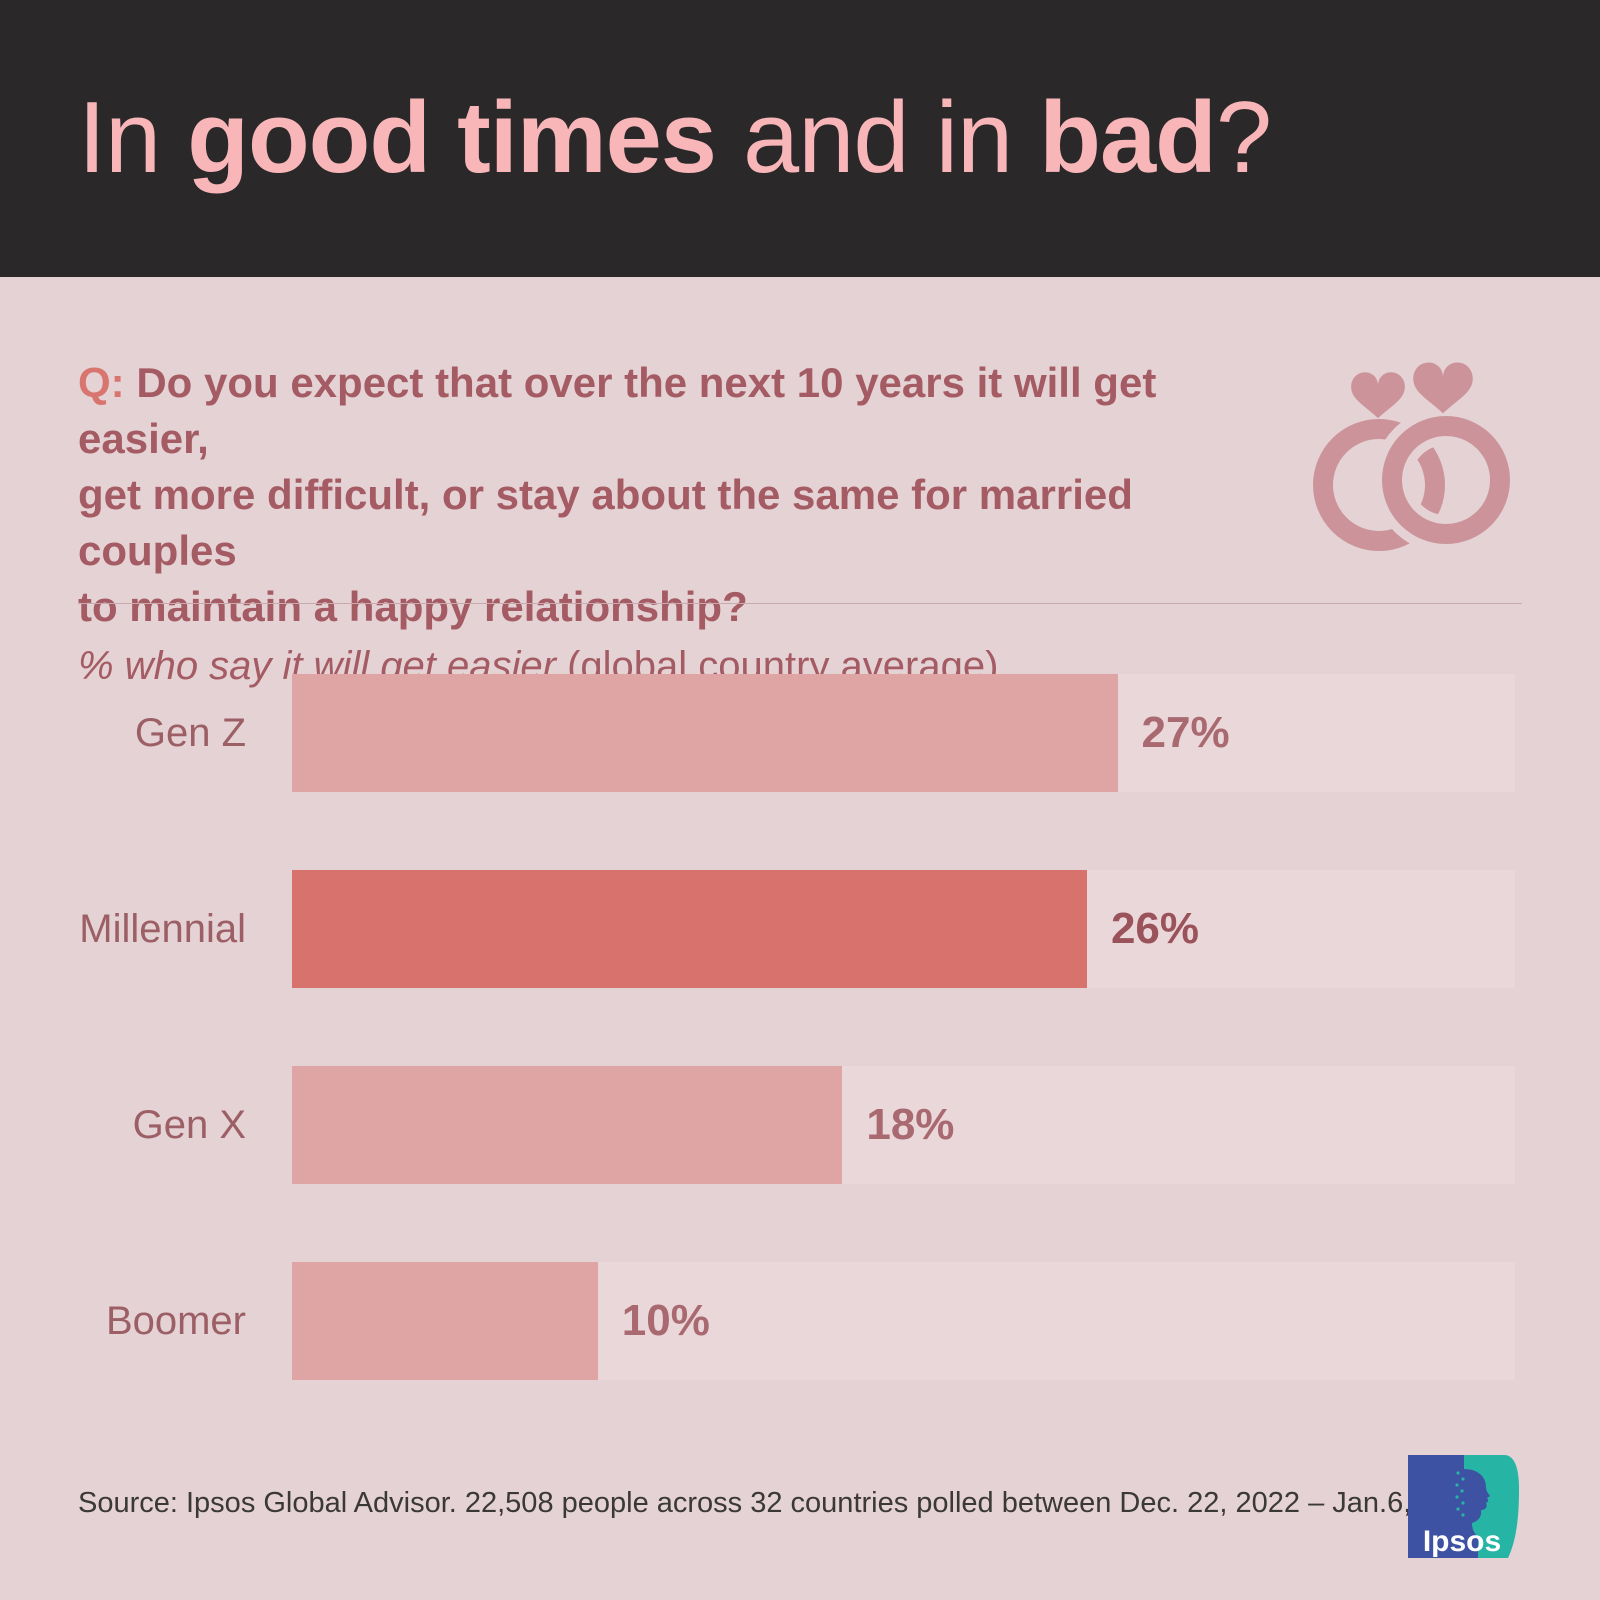 This screenshot has width=1600, height=1600. Describe the element at coordinates (107, 382) in the screenshot. I see `question-prefix: Q:` at that location.